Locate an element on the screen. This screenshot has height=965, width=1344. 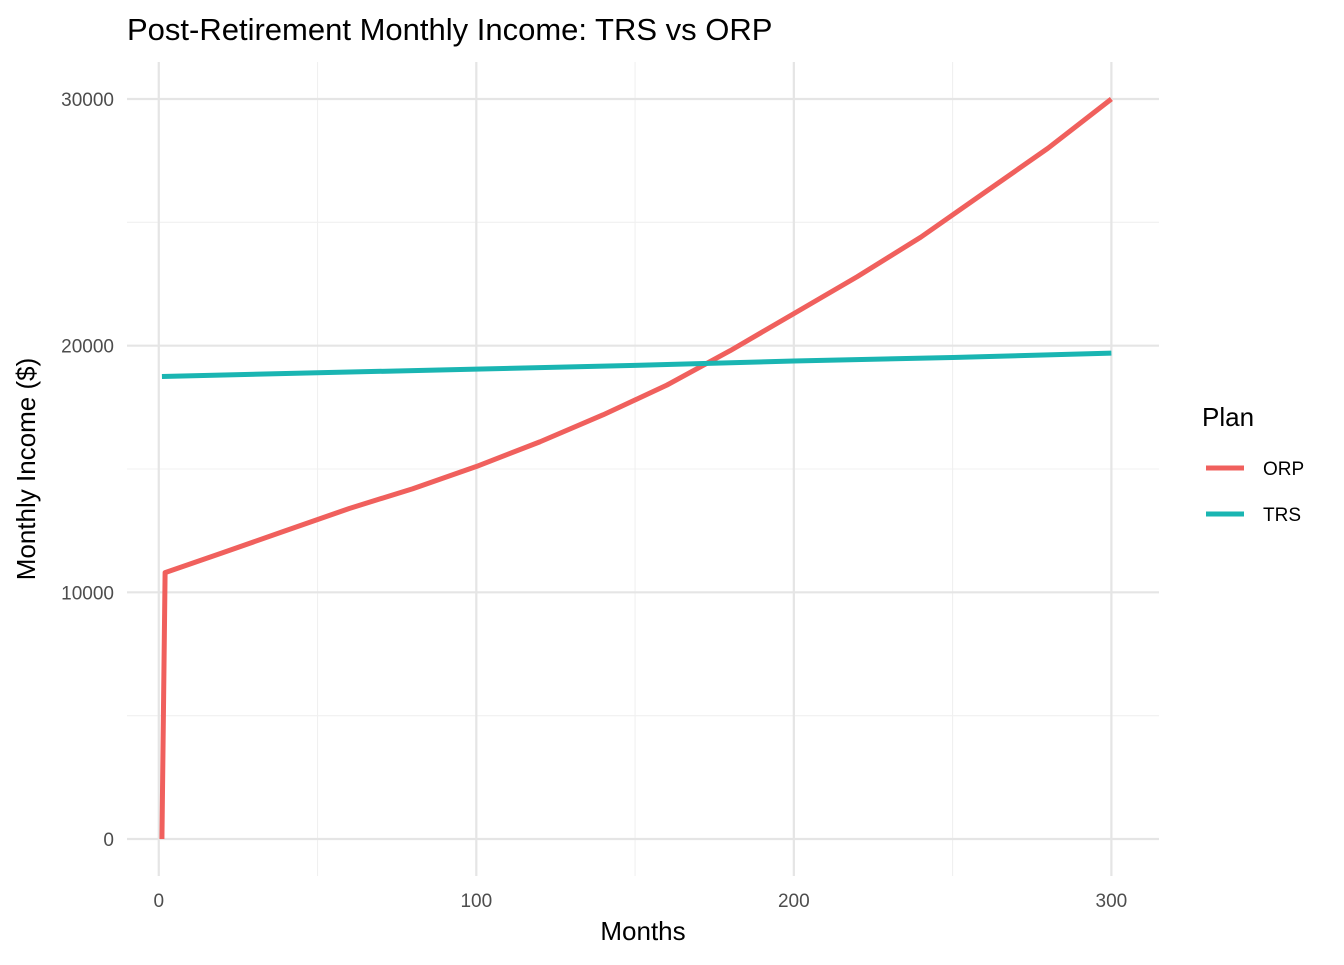
series-line-trs is located at coordinates (636, 364).